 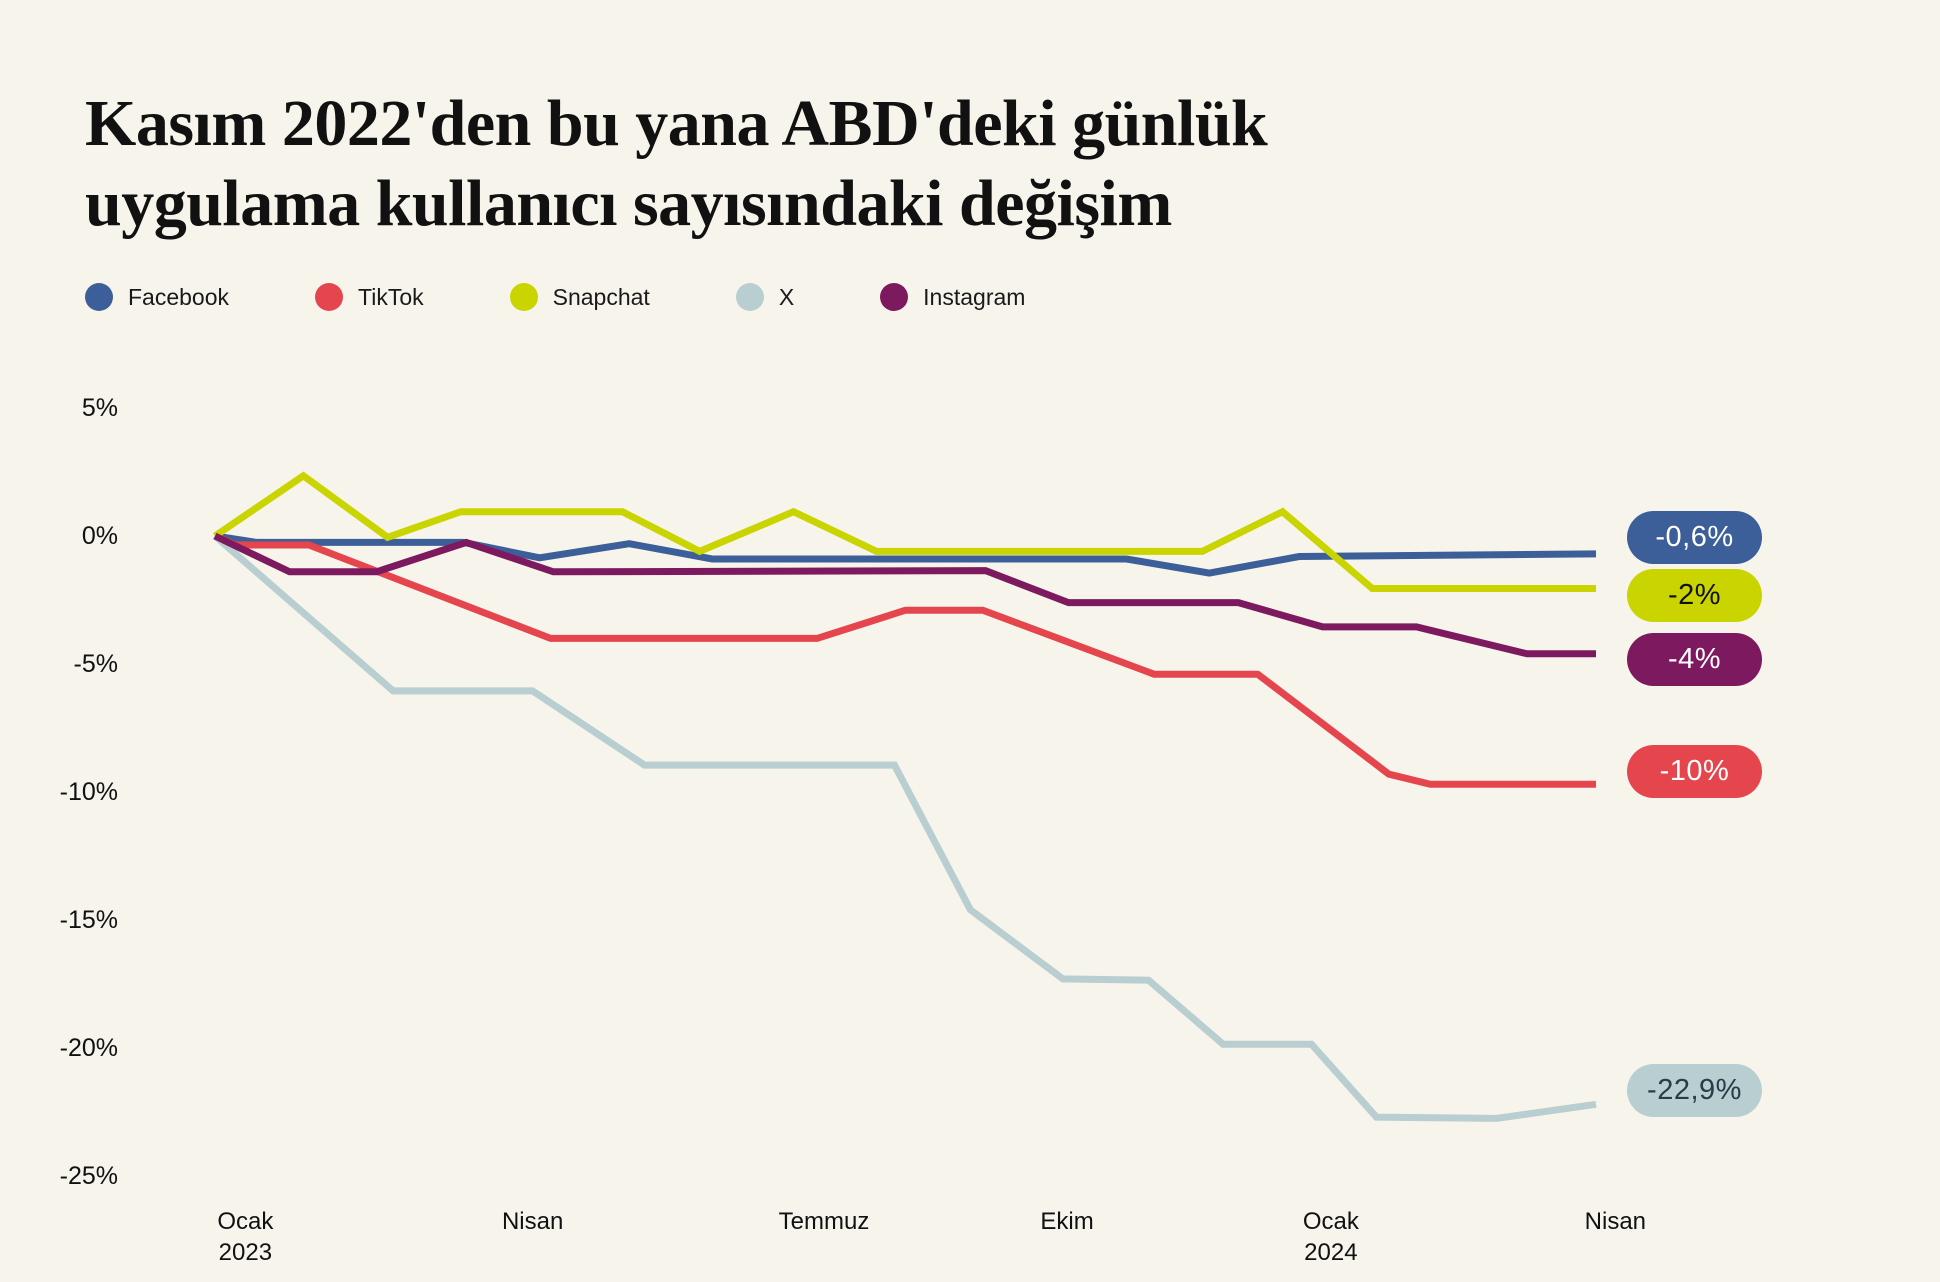 I want to click on legend: Facebook TikTok Snapchat X Instagram, so click(x=598, y=297).